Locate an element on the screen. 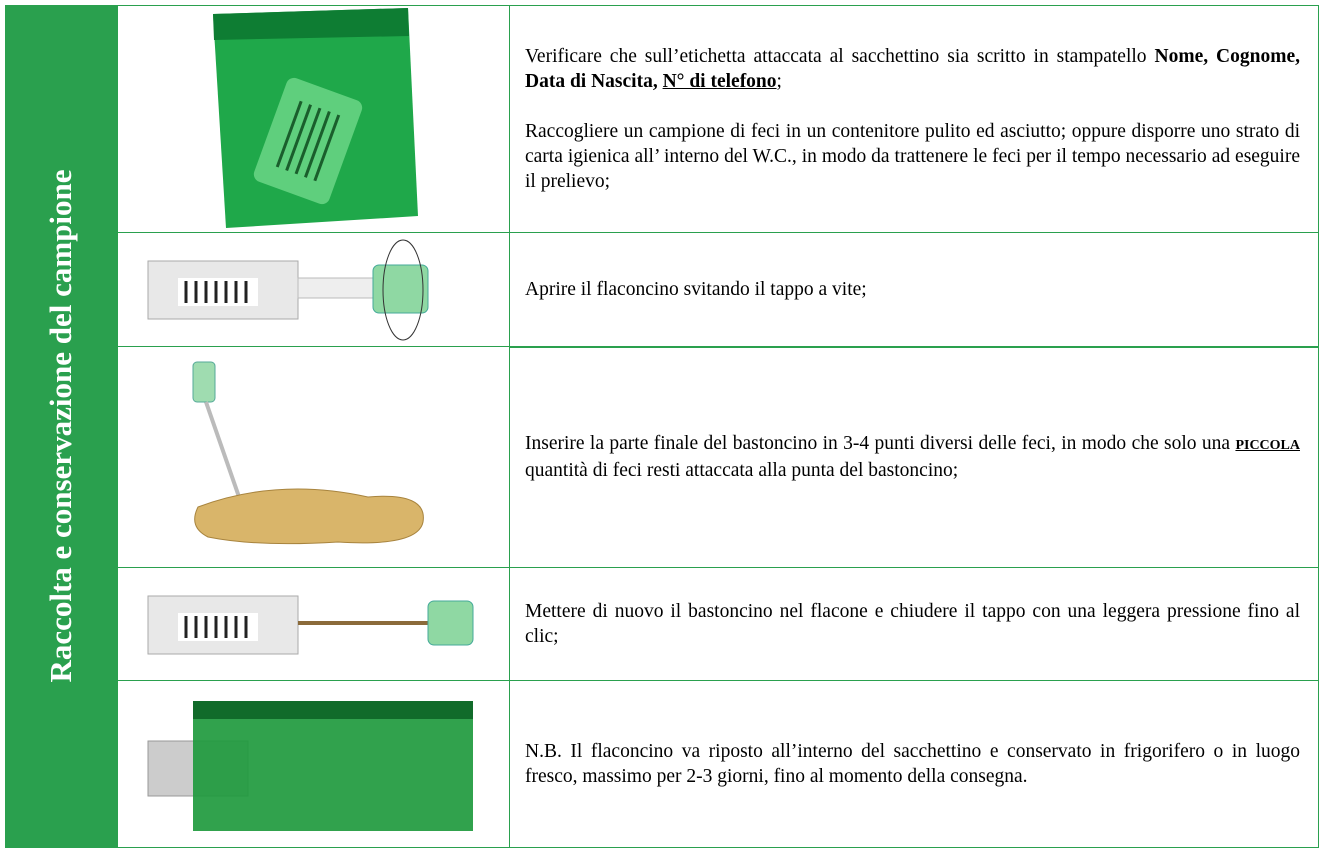  section-header: Raccolta e conservazione del campione is located at coordinates (61, 426).